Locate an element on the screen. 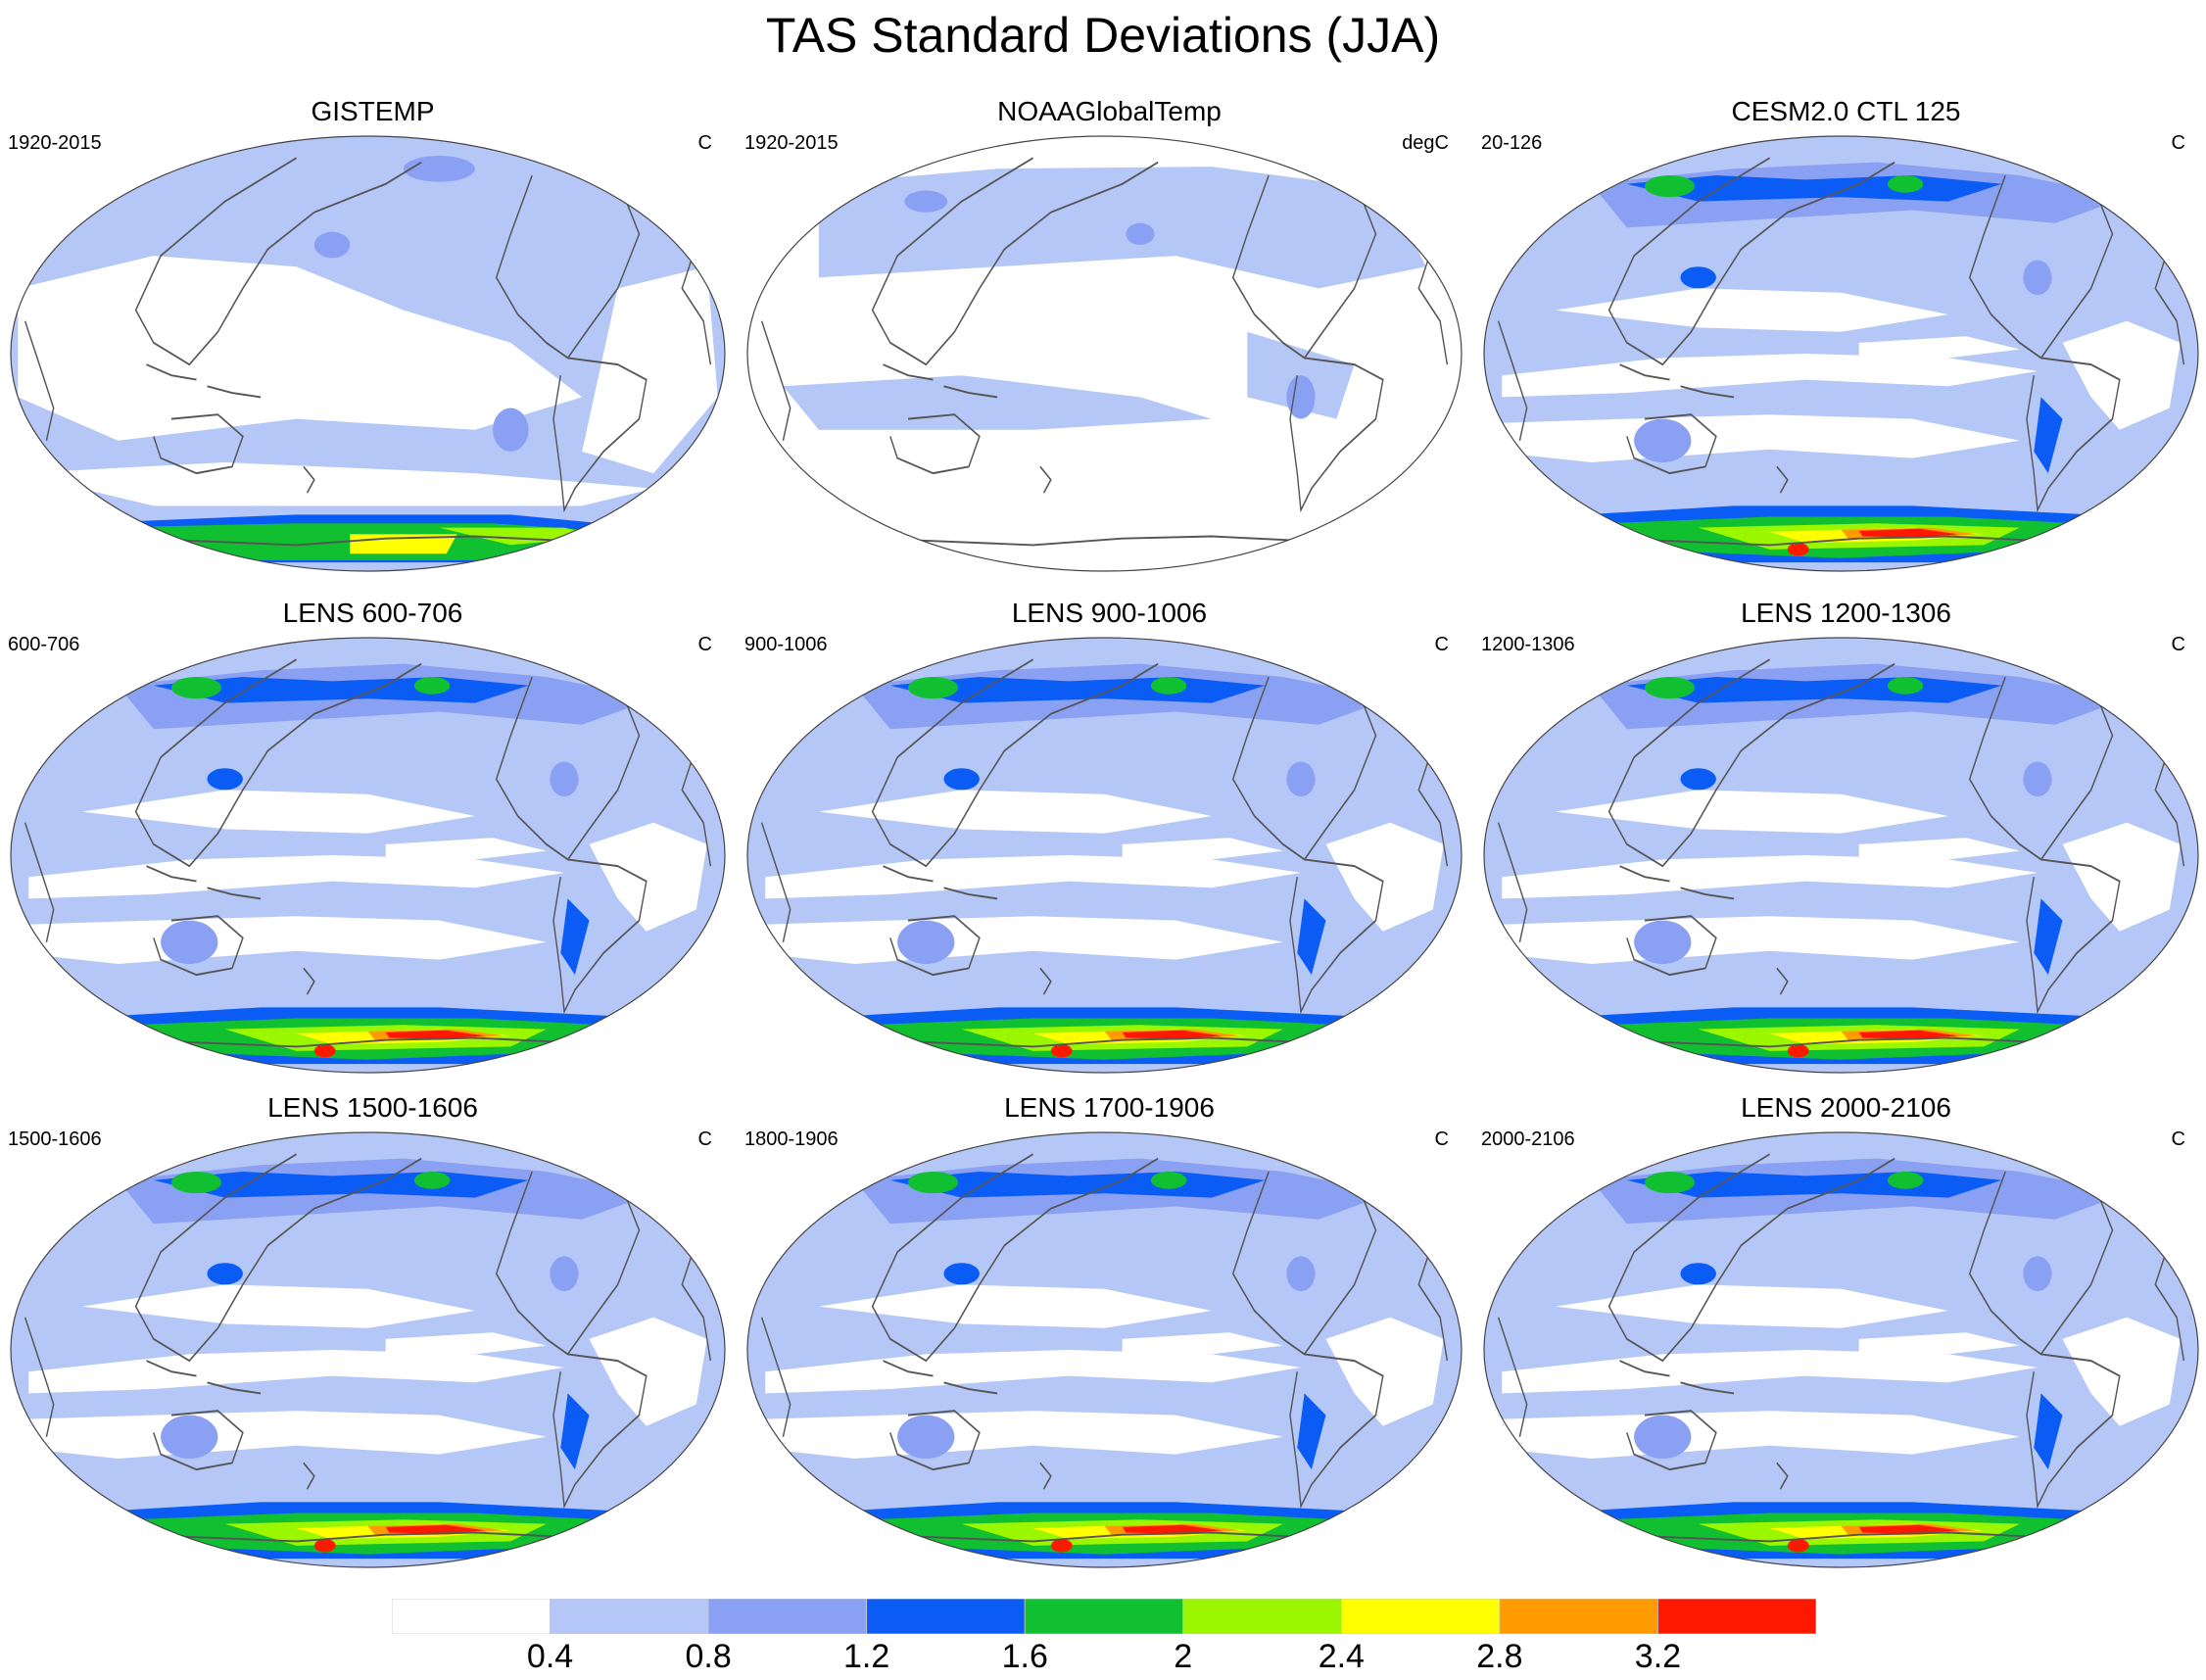 Image resolution: width=2206 pixels, height=1680 pixels. map-panel: LENS 1200-1306 1200-1306 C is located at coordinates (1843, 845).